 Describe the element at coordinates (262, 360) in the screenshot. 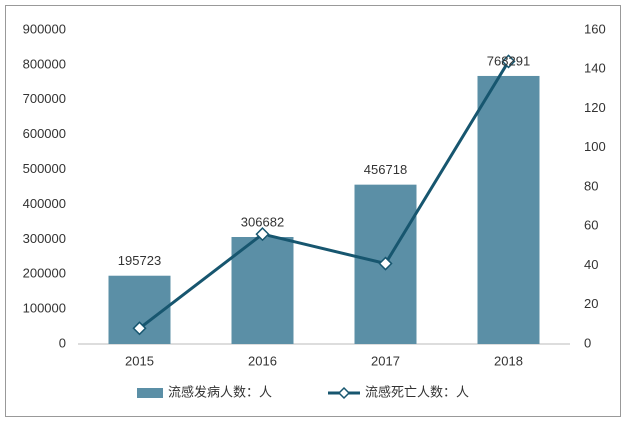

I see `x-tick-label: 2016` at that location.